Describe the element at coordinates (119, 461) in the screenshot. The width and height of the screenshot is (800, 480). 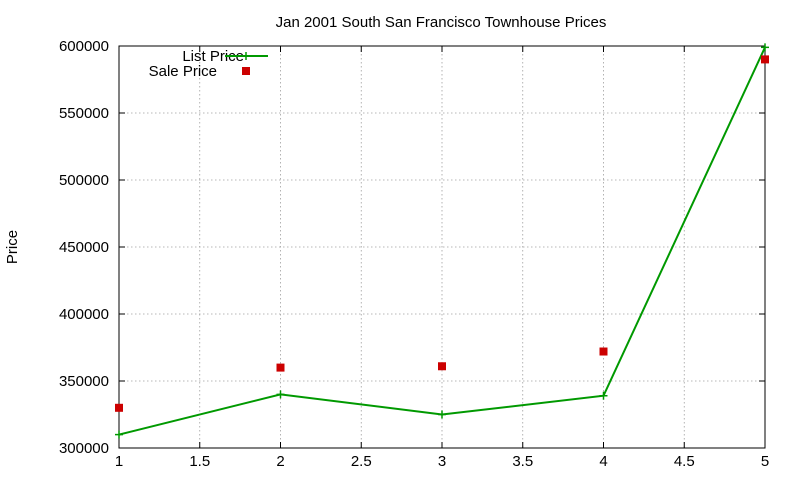
I see `x-tick-label: 1` at that location.